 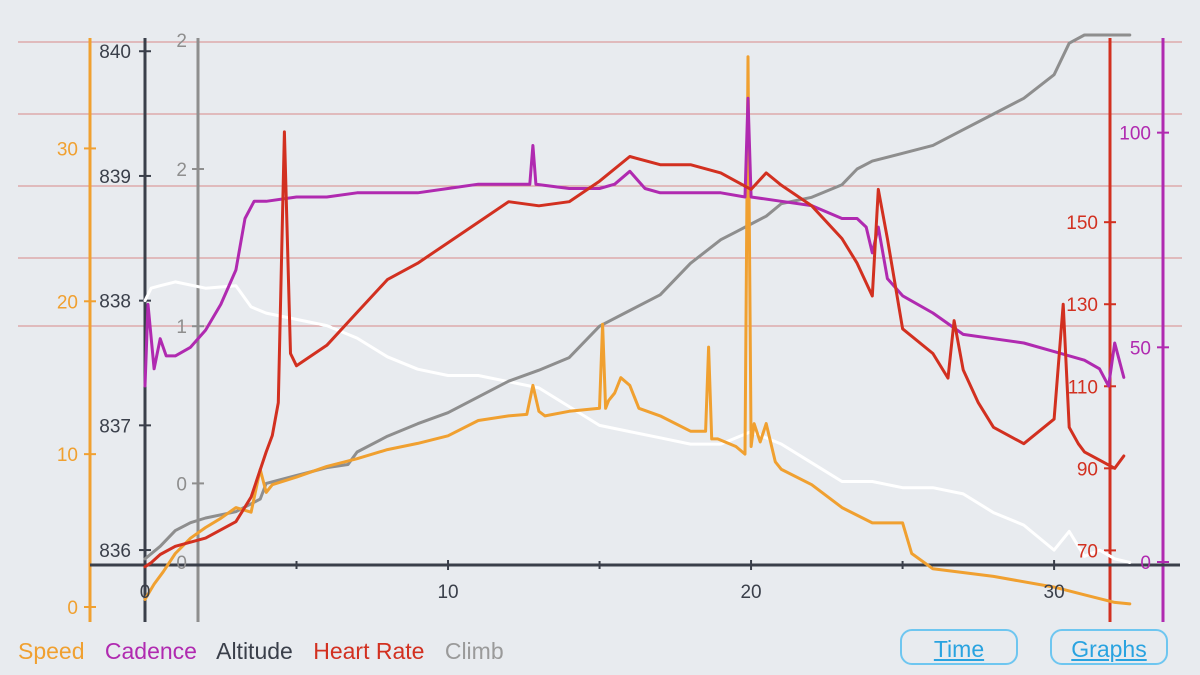 What do you see at coordinates (1135, 134) in the screenshot?
I see `cadence-tick-label: 100` at bounding box center [1135, 134].